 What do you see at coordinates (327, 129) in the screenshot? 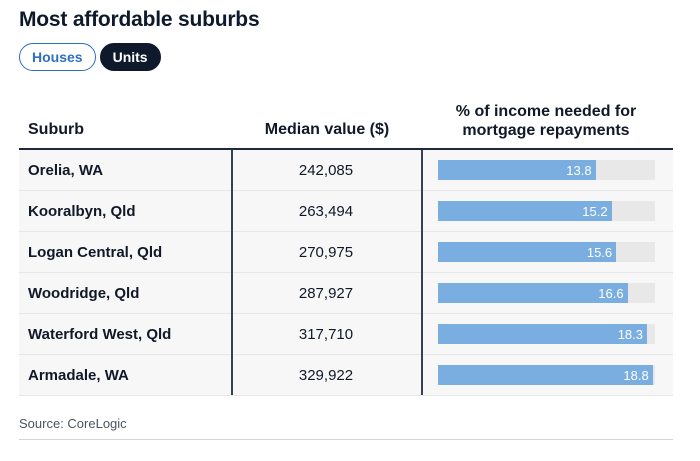
I see `column-header-median-value: Median value ($)` at bounding box center [327, 129].